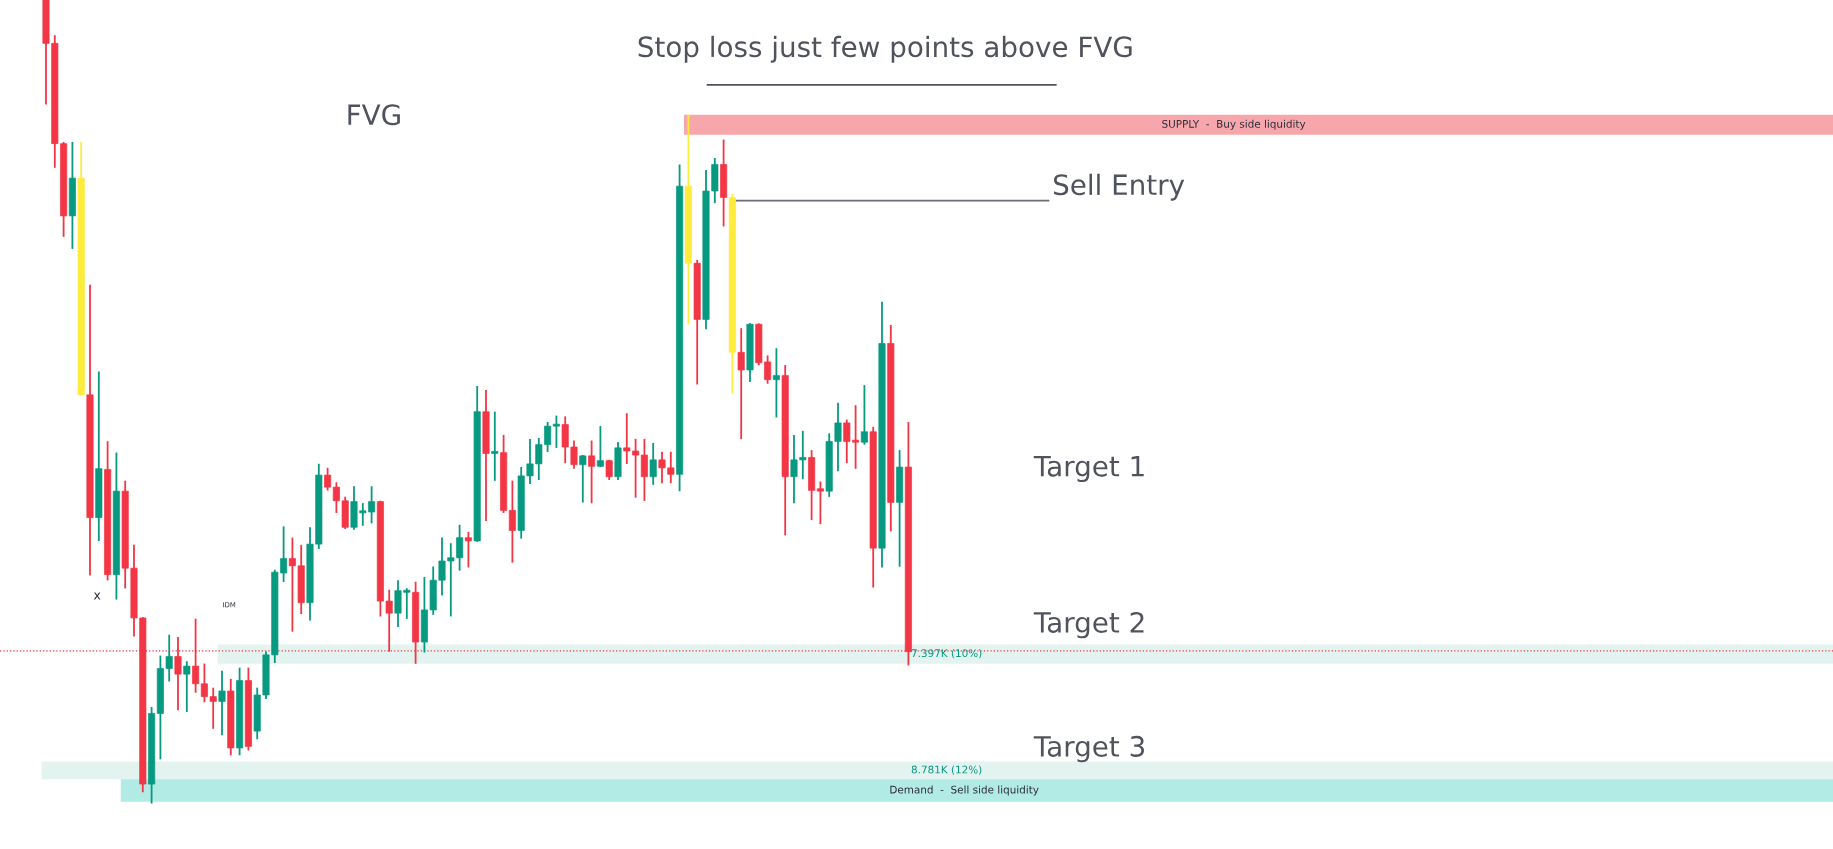 The image size is (1833, 849). Describe the element at coordinates (964, 790) in the screenshot. I see `band-label: Demand - Sell side liquidity` at that location.